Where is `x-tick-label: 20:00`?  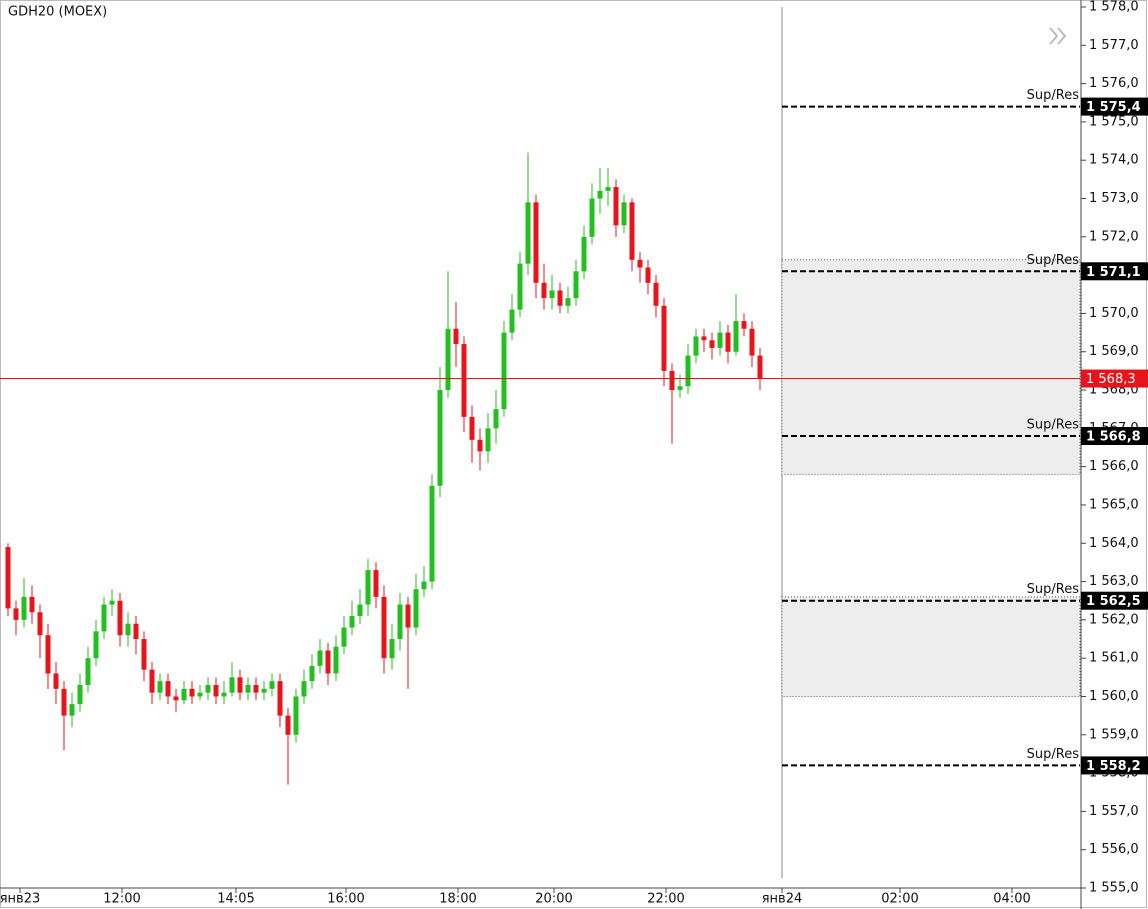 x-tick-label: 20:00 is located at coordinates (553, 899).